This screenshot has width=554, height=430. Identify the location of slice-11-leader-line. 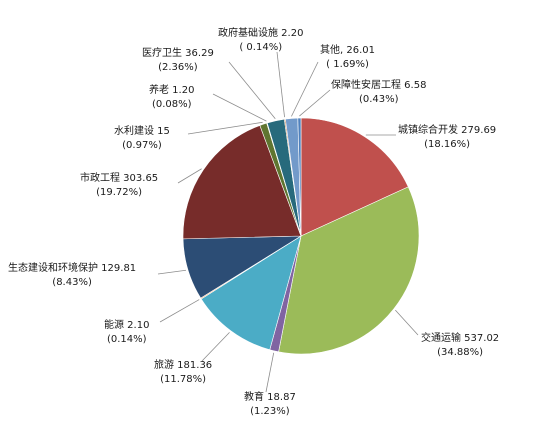
(280, 84).